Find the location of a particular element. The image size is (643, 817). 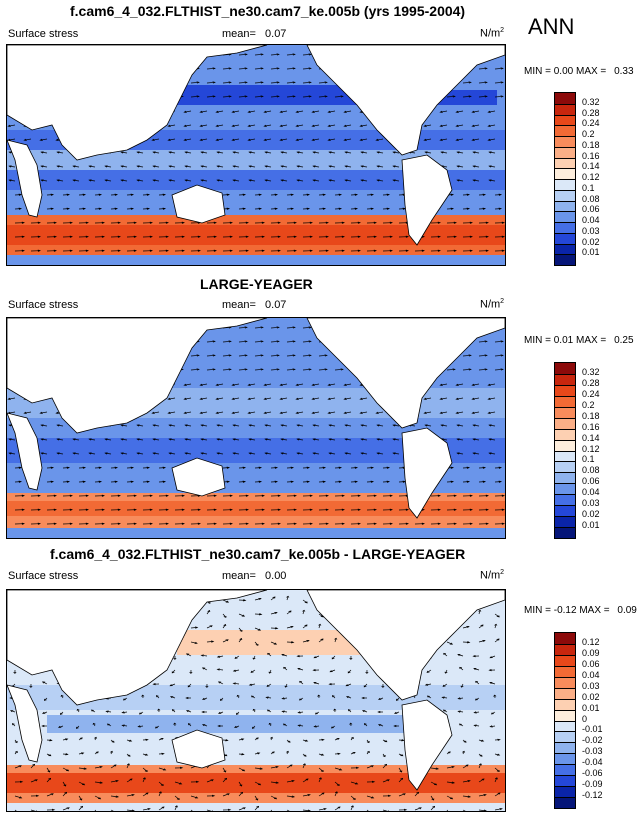

colorbar-level-label: 0.01 is located at coordinates (591, 252).